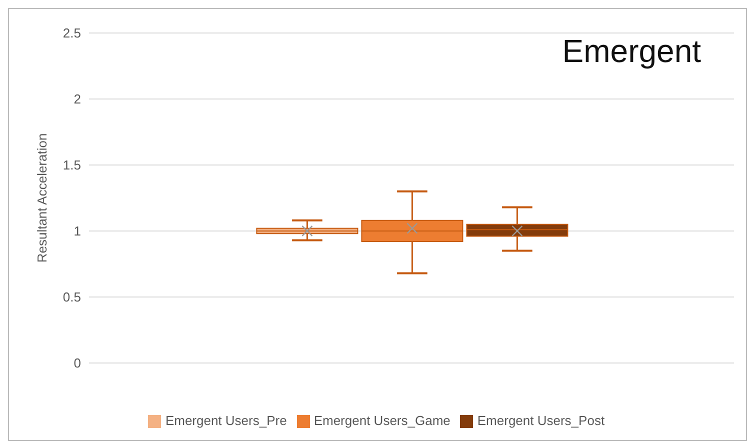 Image resolution: width=753 pixels, height=447 pixels. What do you see at coordinates (71, 33) in the screenshot?
I see `y-tick-label: 2.5` at bounding box center [71, 33].